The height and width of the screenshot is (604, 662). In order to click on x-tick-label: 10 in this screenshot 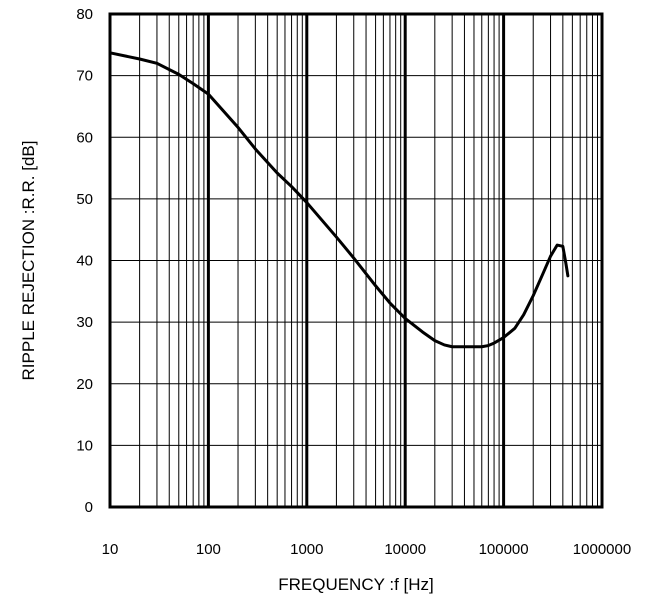, I will do `click(110, 549)`.